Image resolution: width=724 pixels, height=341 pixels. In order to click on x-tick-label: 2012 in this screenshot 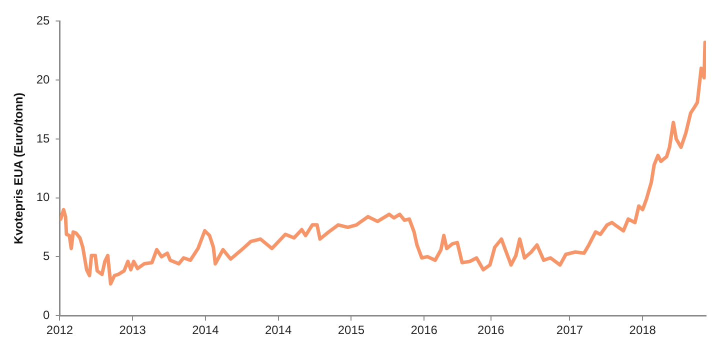, I will do `click(60, 330)`.